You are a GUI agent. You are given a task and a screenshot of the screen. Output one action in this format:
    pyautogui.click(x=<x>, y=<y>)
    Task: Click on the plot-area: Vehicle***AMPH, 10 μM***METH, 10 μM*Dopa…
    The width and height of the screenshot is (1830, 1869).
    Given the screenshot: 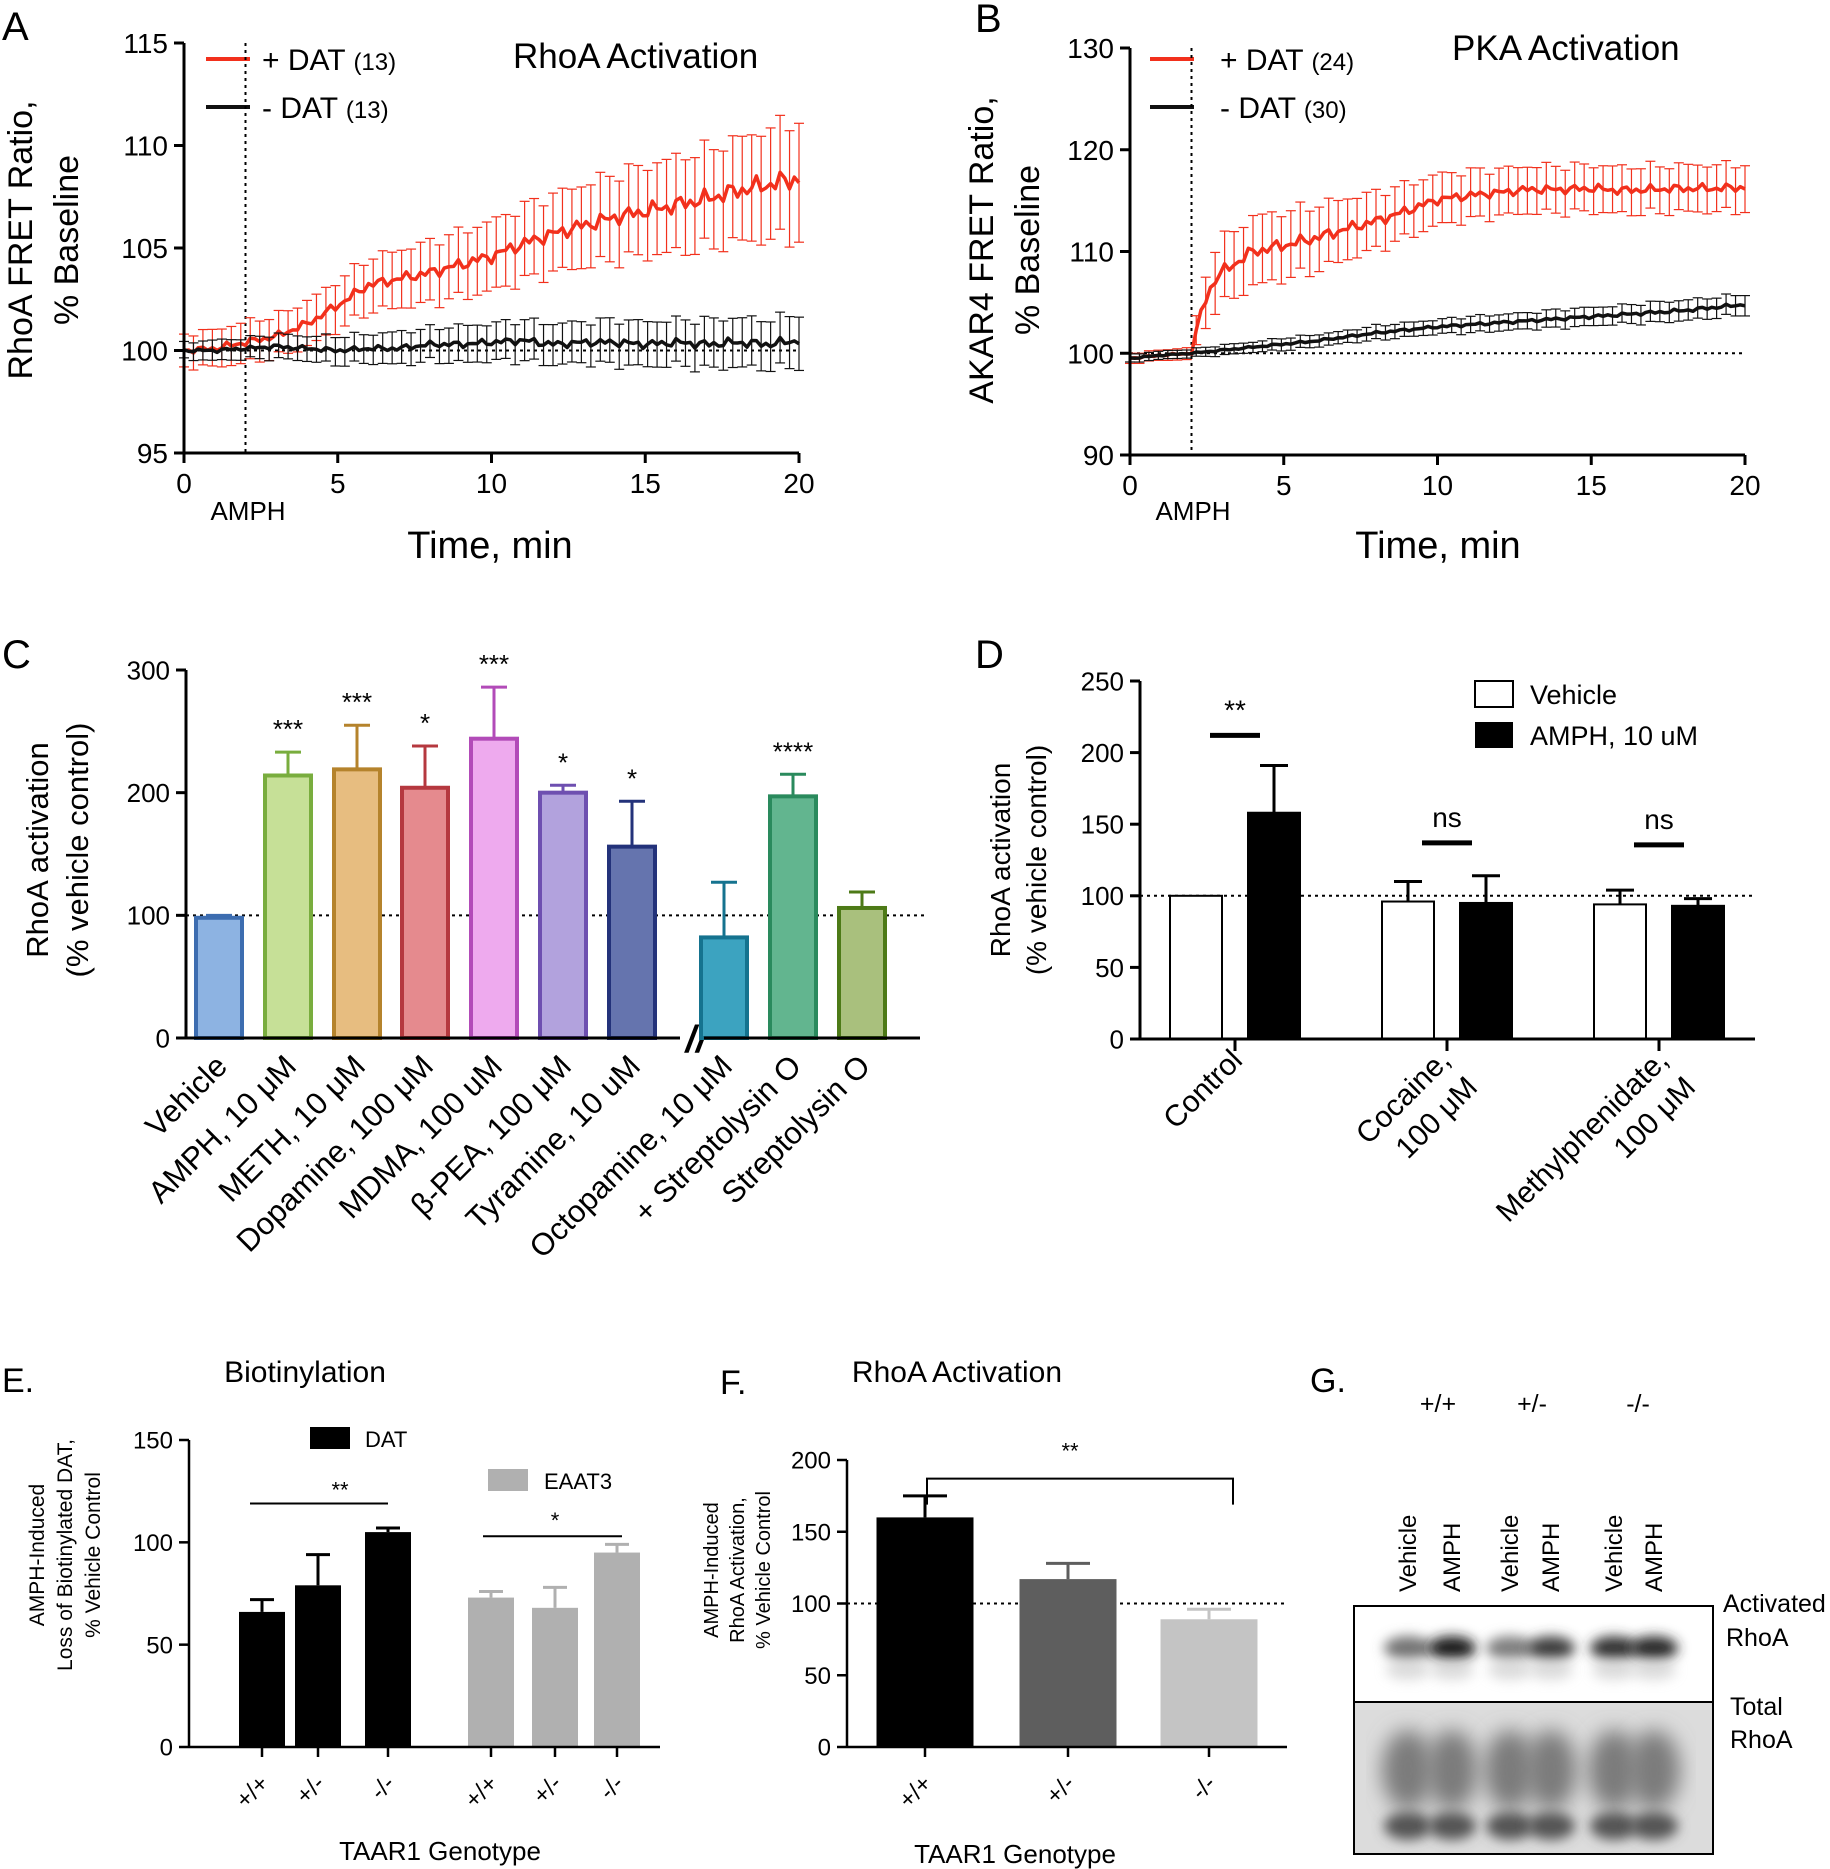 What is the action you would take?
    pyautogui.click(x=526, y=957)
    